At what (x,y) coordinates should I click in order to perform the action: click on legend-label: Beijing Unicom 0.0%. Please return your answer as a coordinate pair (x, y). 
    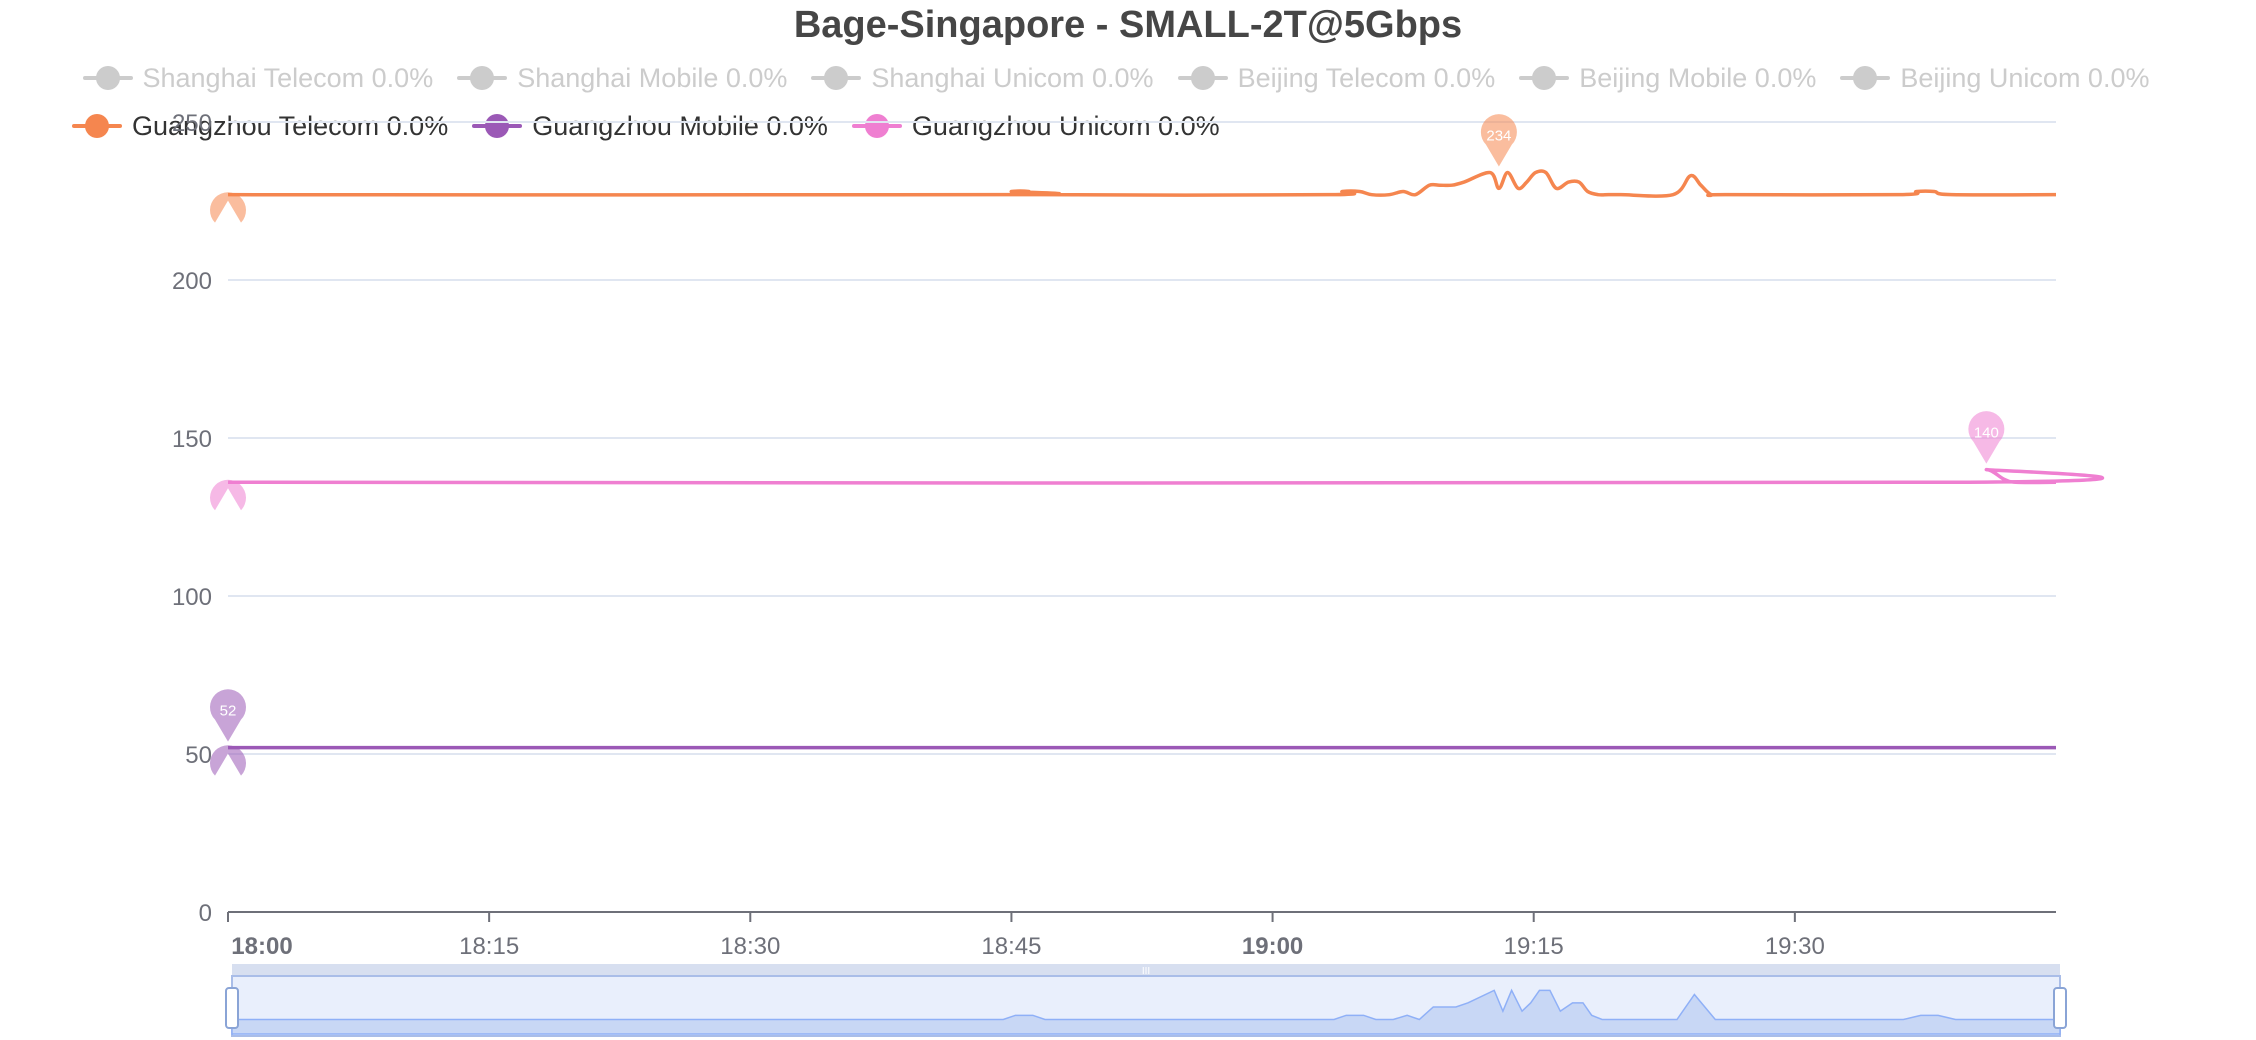
    Looking at the image, I should click on (2025, 77).